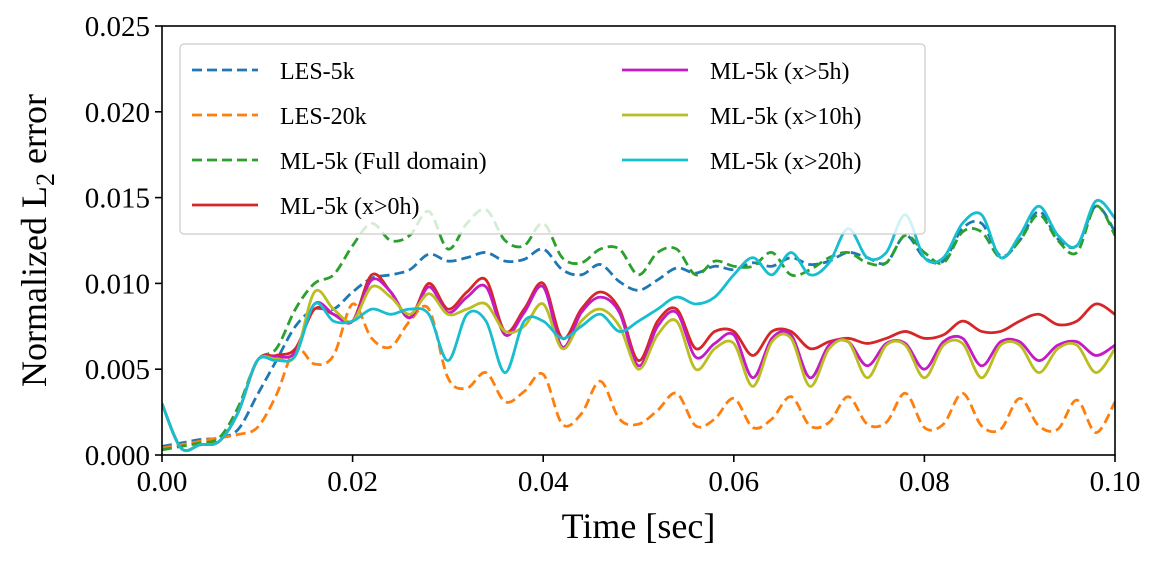  Describe the element at coordinates (117, 456) in the screenshot. I see `y-tick-label: 0.000` at that location.